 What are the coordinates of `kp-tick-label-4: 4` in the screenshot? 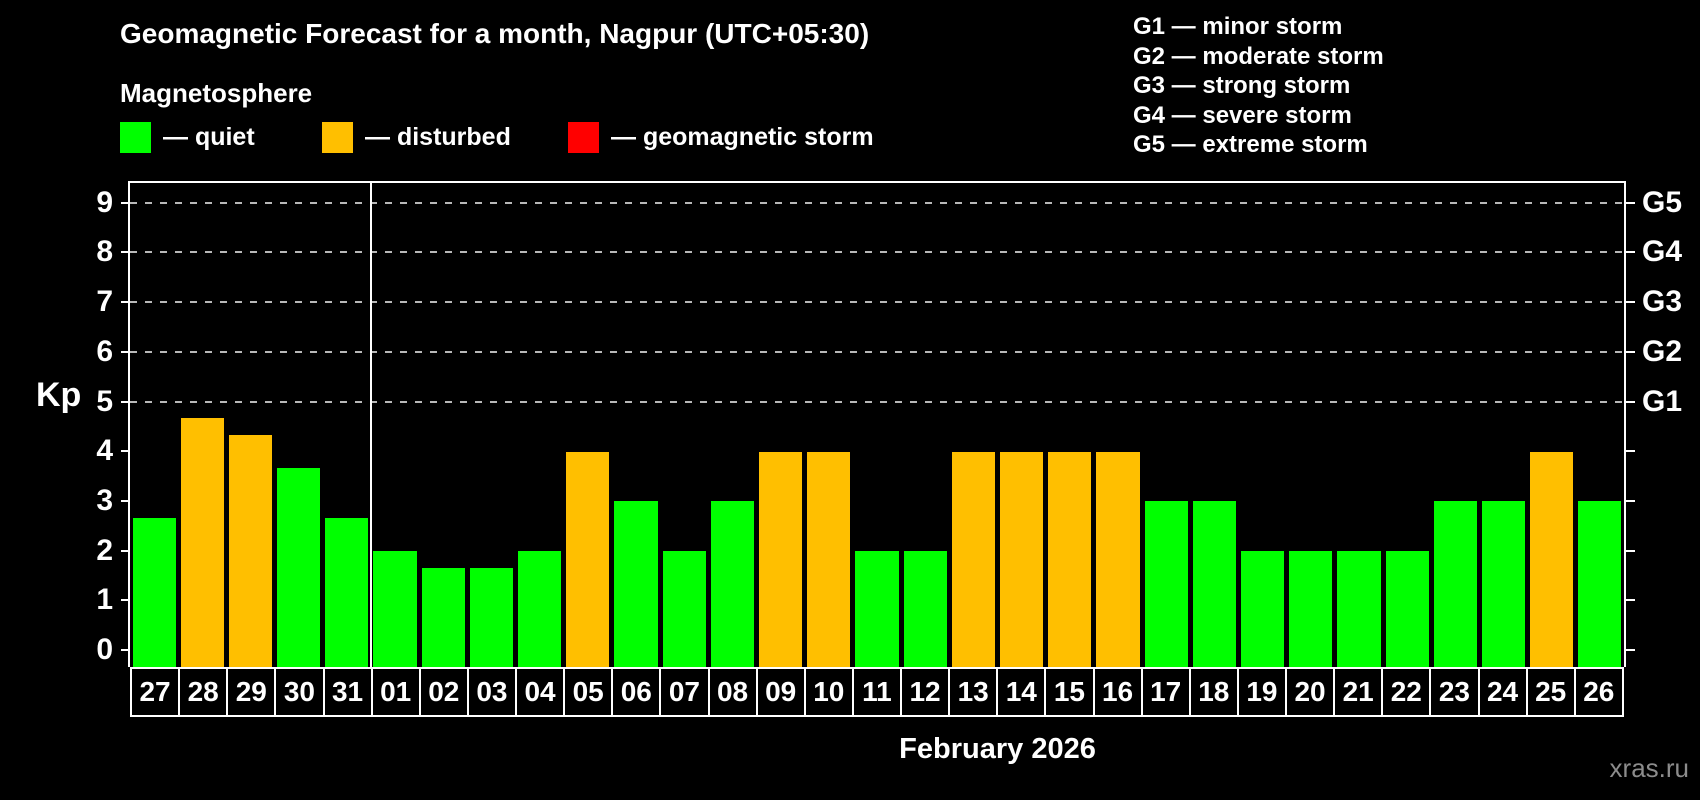 It's located at (104, 451).